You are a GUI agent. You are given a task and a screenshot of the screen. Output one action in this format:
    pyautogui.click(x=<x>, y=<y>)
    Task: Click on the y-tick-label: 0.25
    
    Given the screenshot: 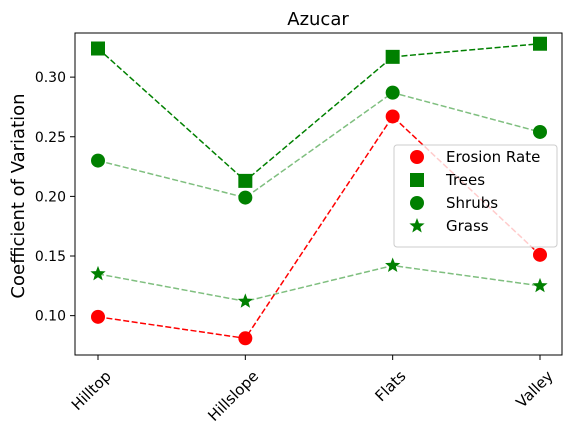 What is the action you would take?
    pyautogui.click(x=50, y=138)
    